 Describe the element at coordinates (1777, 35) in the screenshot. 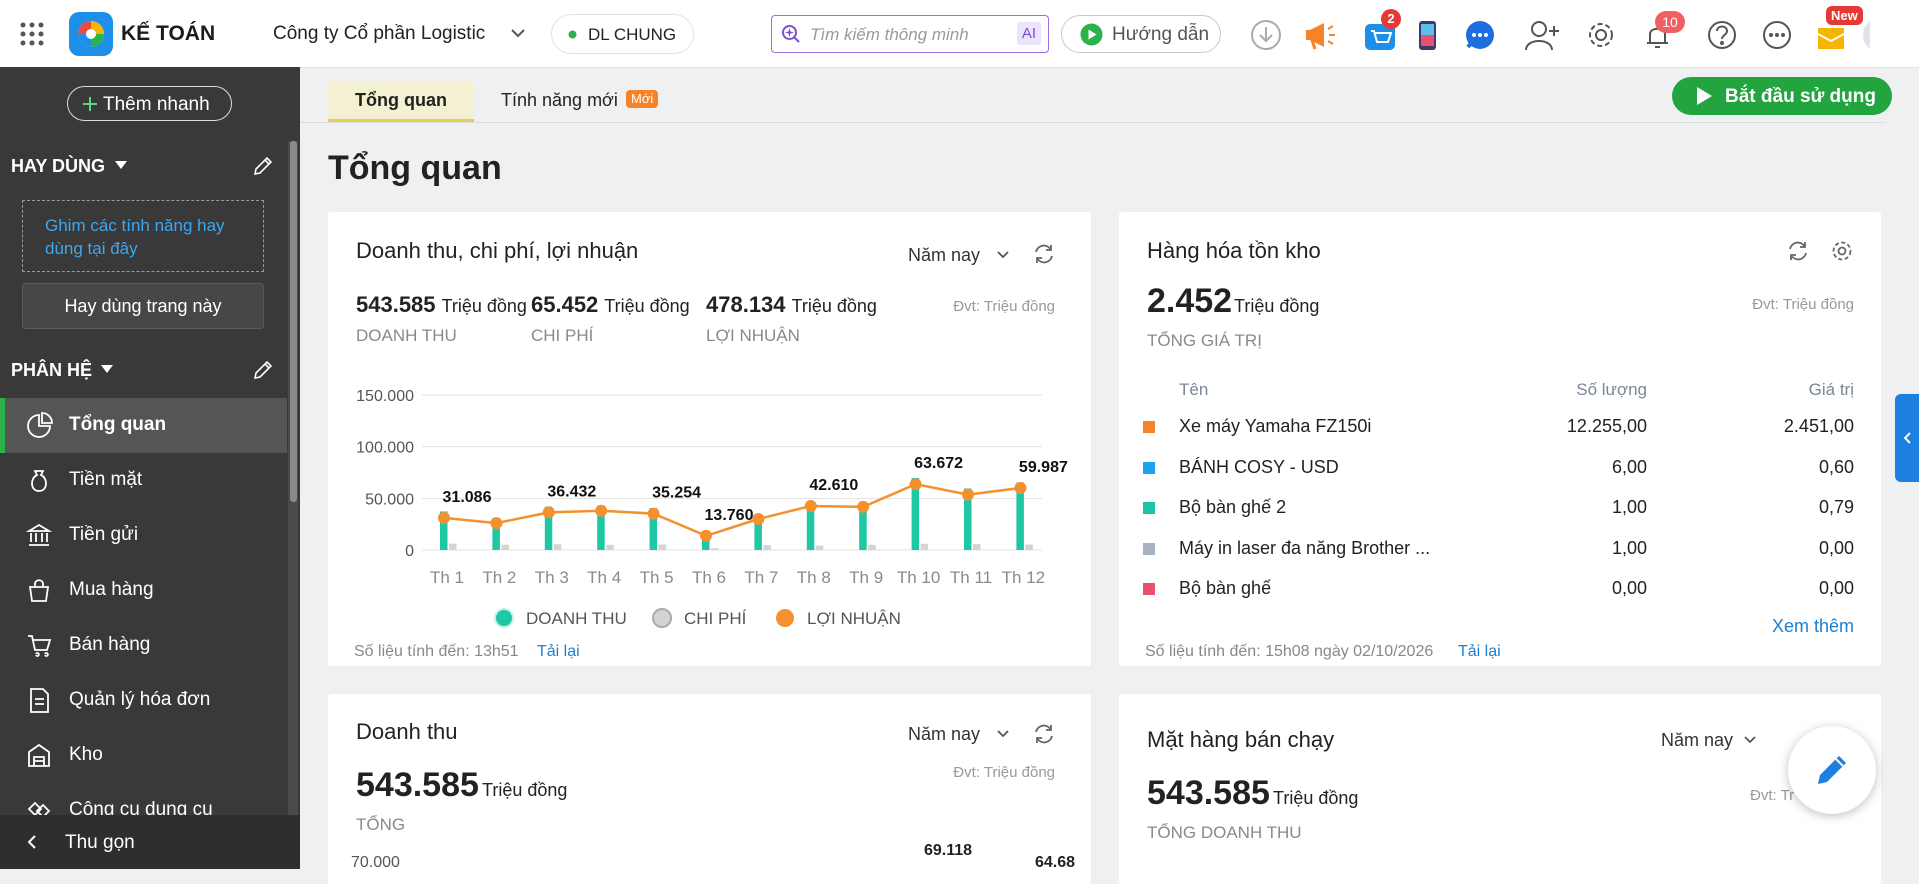

I see `more-icon` at that location.